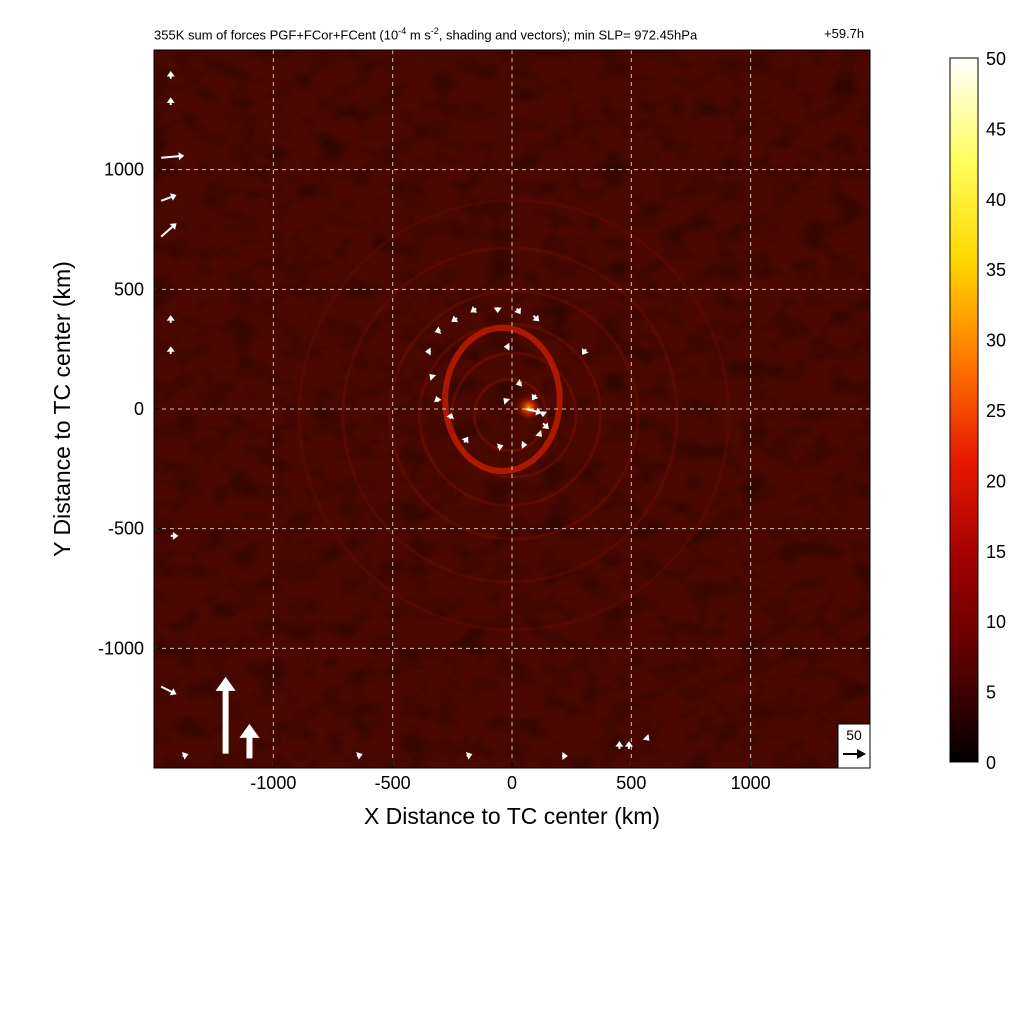  I want to click on title-prefix: 355K sum of forces PGF+FCor+FCent (10, so click(276, 35).